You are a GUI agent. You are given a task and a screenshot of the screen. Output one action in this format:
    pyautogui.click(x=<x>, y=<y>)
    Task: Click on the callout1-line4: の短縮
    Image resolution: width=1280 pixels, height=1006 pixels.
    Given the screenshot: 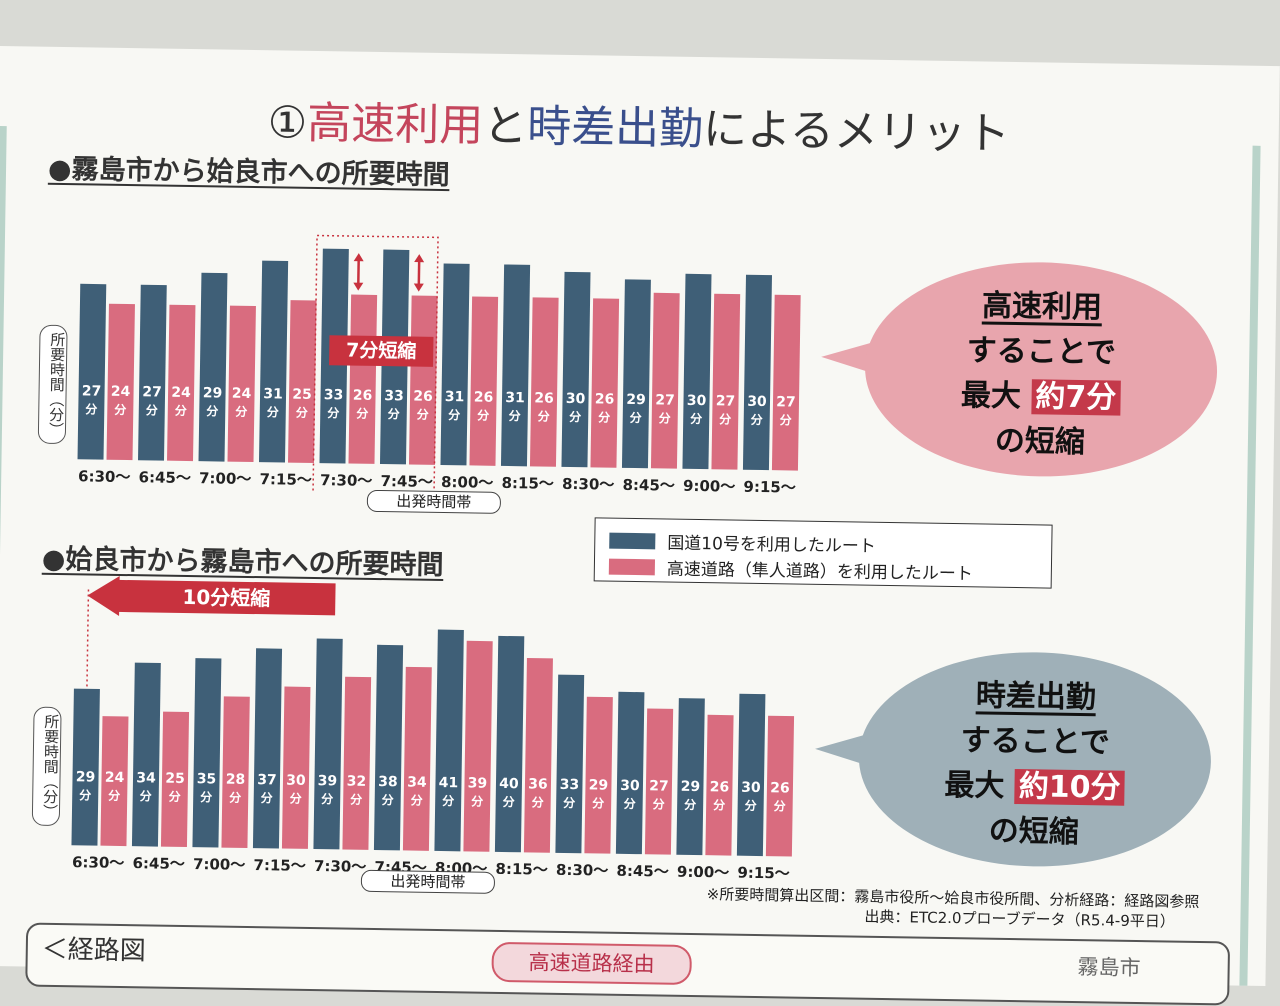 What is the action you would take?
    pyautogui.click(x=1040, y=442)
    